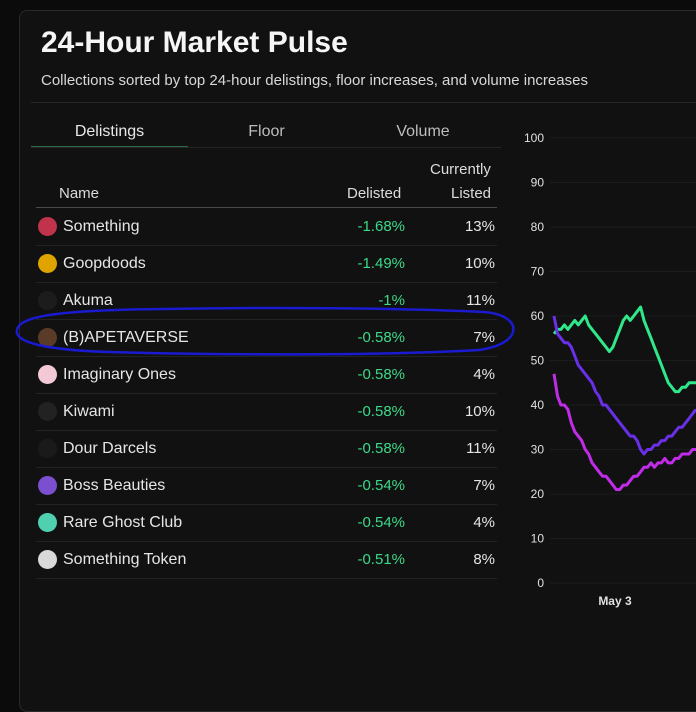  What do you see at coordinates (381, 226) in the screenshot?
I see `delisted-percent: -1.68%` at bounding box center [381, 226].